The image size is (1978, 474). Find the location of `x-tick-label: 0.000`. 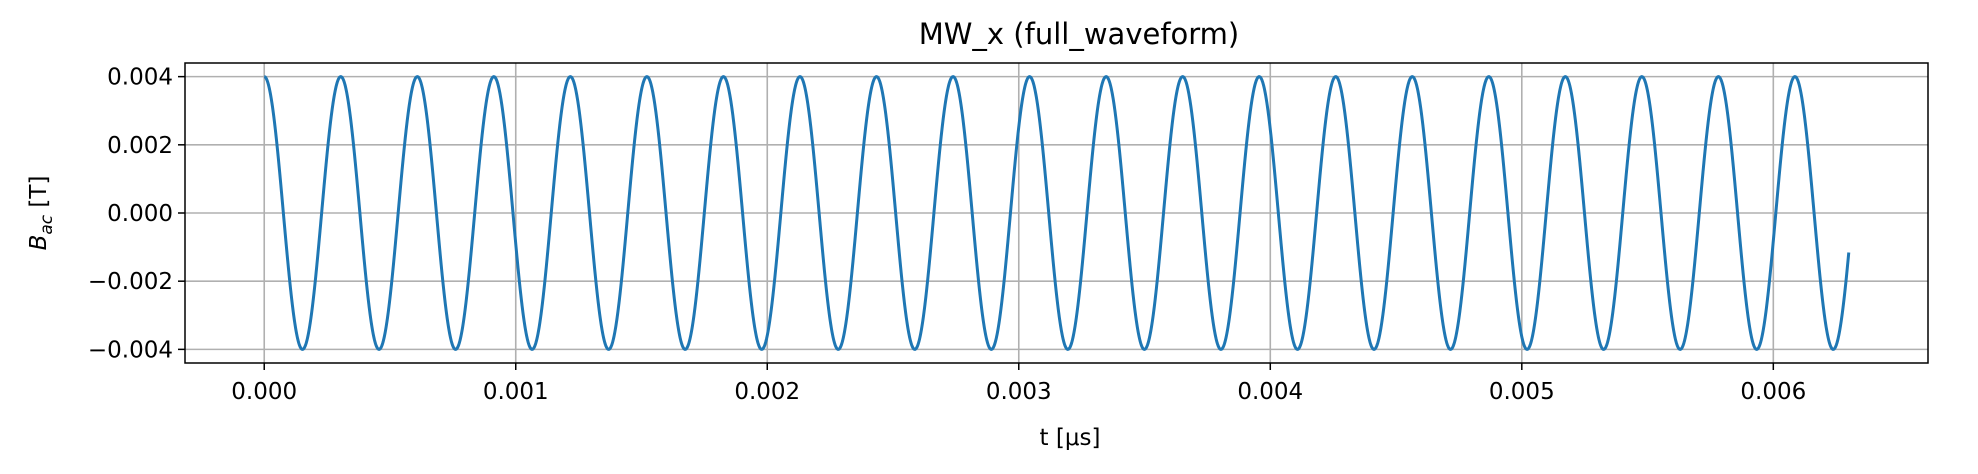

x-tick-label: 0.000 is located at coordinates (264, 392).